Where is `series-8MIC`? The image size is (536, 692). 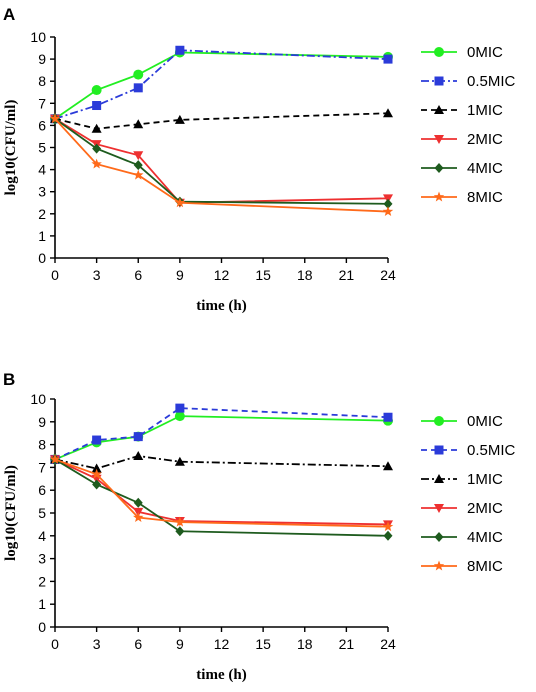 series-8MIC is located at coordinates (221, 165).